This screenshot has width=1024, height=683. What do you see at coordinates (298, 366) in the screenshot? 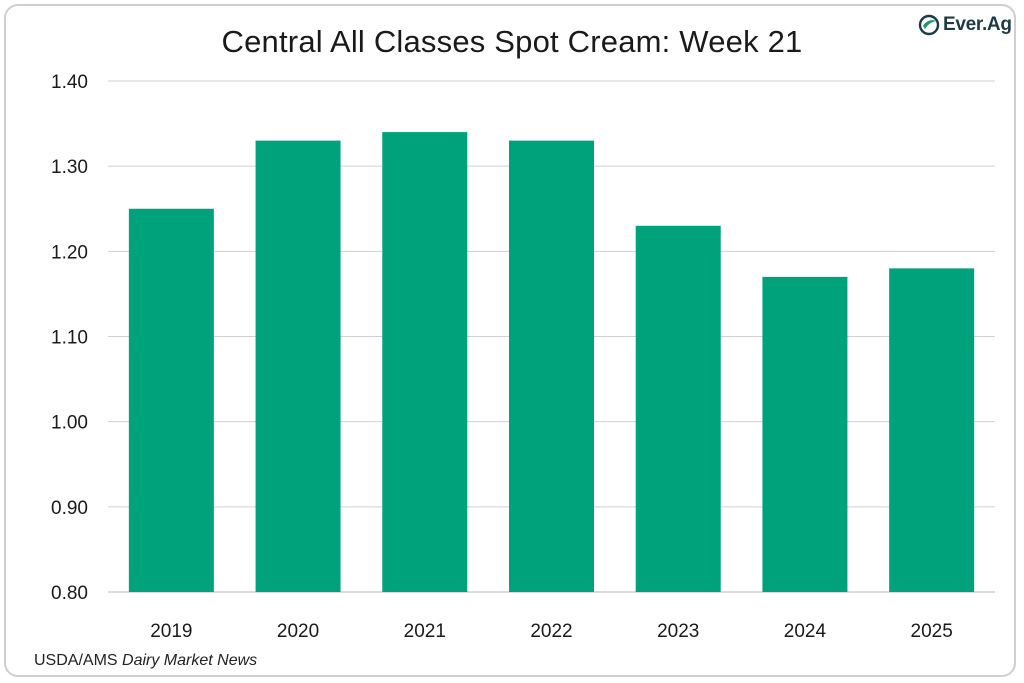
I see `bar-2020` at bounding box center [298, 366].